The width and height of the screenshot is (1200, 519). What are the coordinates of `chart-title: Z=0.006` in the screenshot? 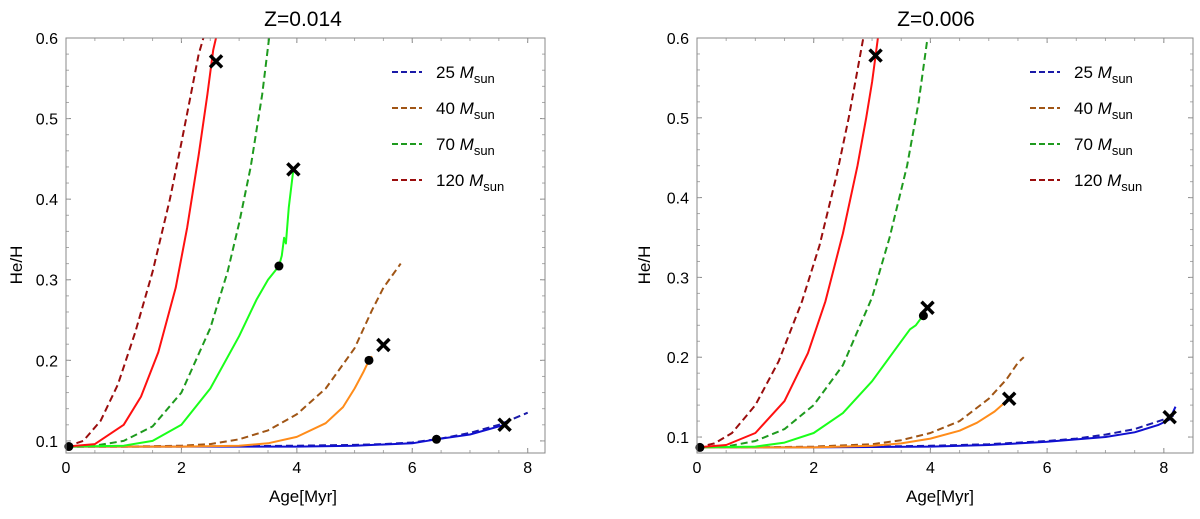 It's located at (936, 19).